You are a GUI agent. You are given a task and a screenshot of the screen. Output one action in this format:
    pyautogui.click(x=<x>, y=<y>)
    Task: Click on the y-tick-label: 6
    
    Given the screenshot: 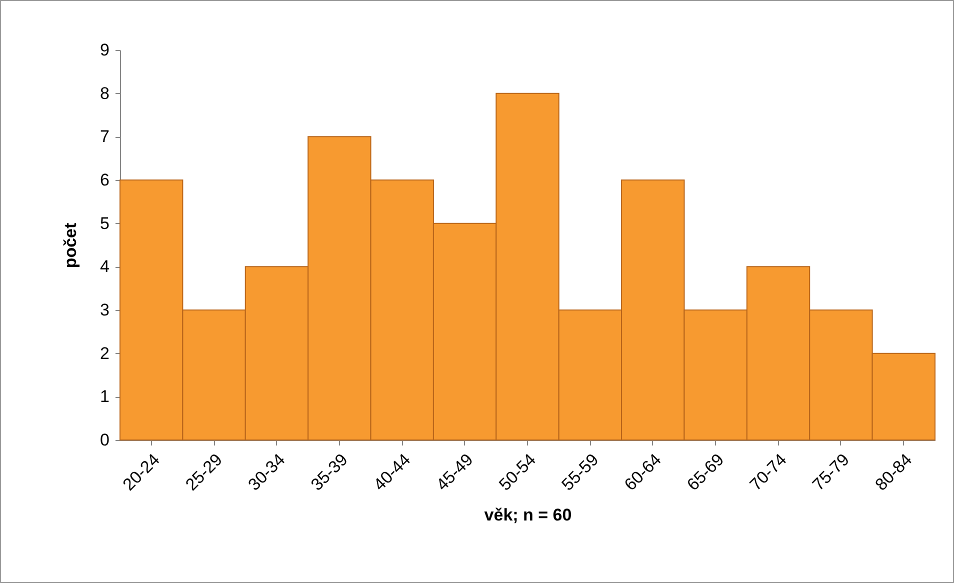 What is the action you would take?
    pyautogui.click(x=105, y=180)
    